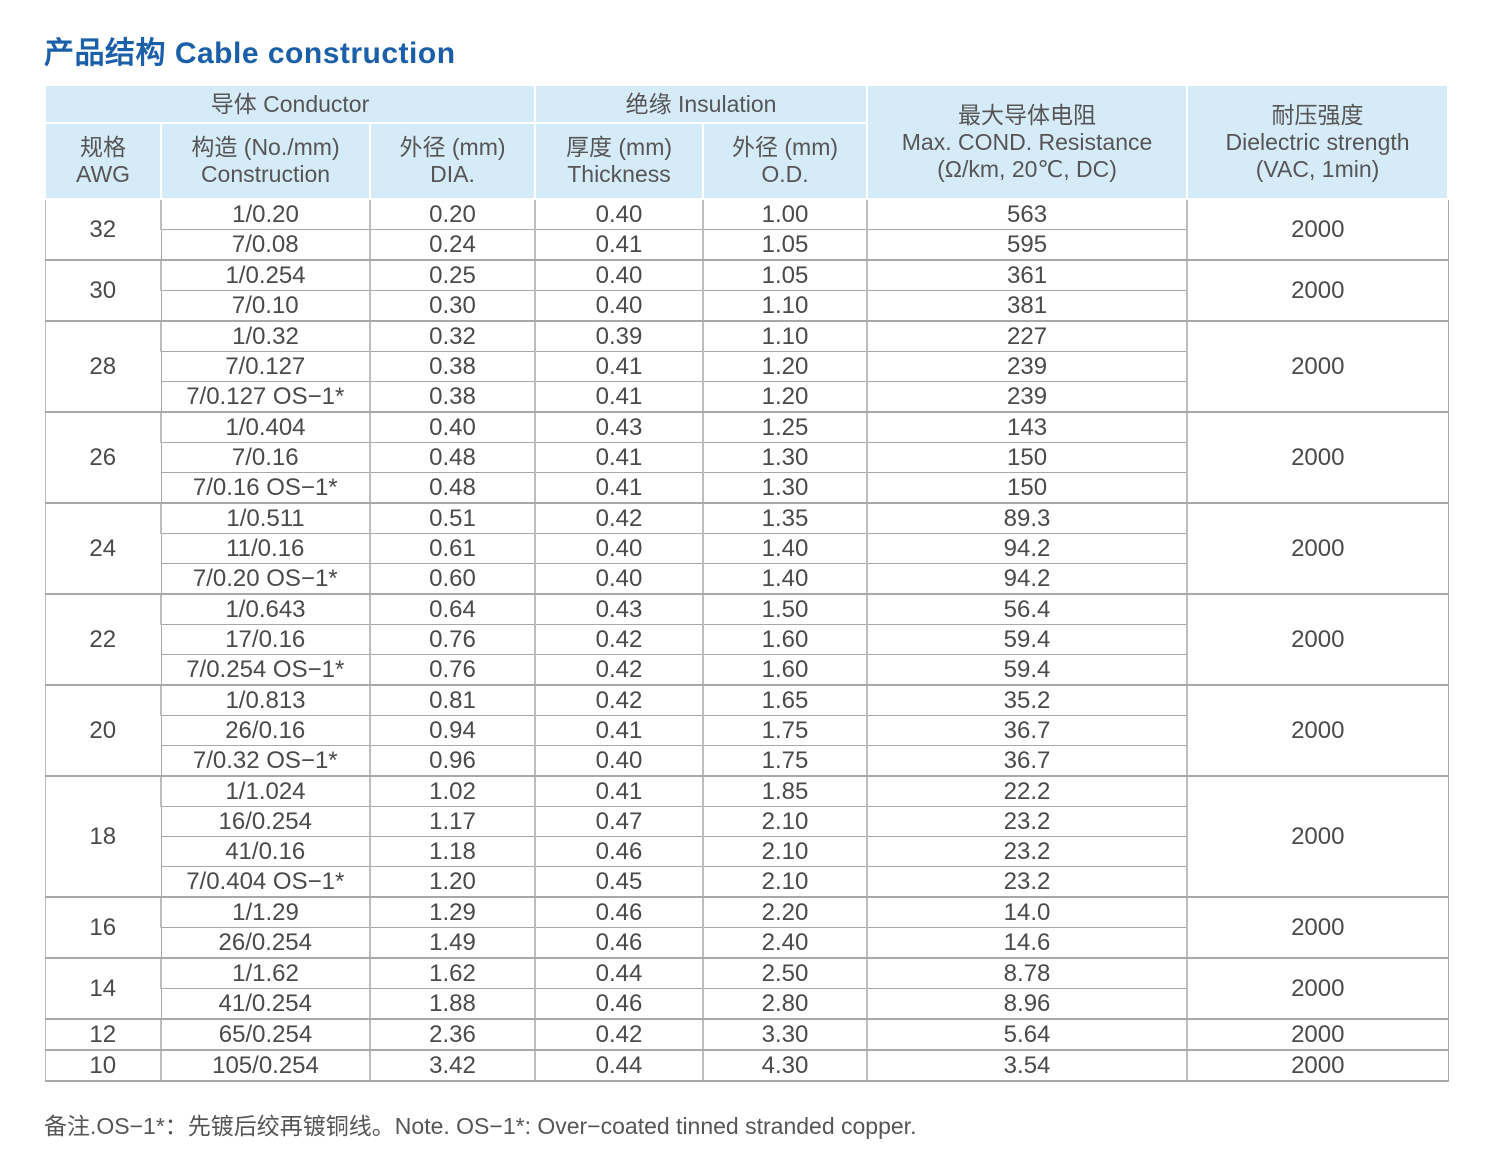 Image resolution: width=1495 pixels, height=1173 pixels. Describe the element at coordinates (1027, 912) in the screenshot. I see `resistance-cell: 14.0` at that location.